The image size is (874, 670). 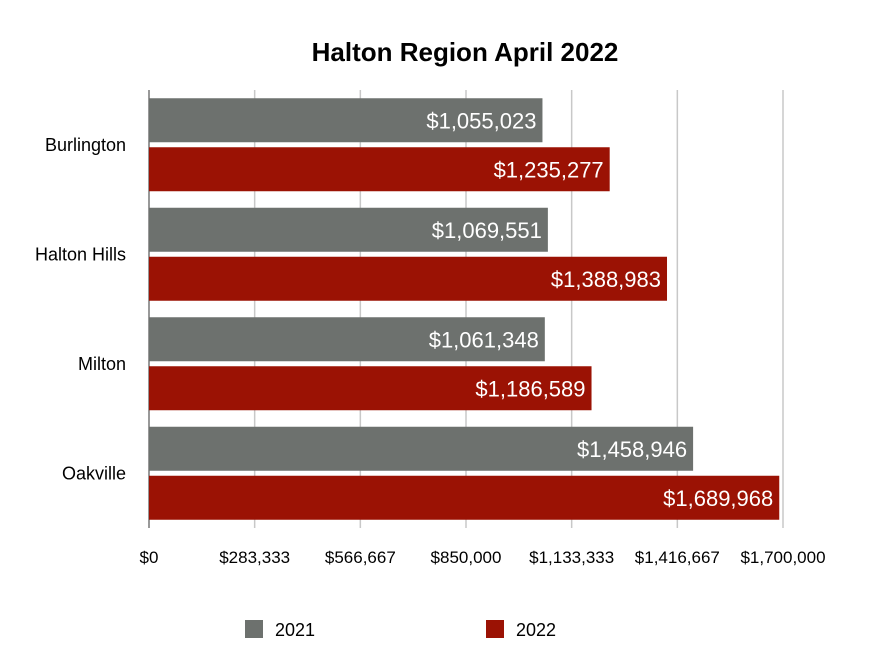 I want to click on x-tick-label: $1,416,667, so click(x=677, y=557).